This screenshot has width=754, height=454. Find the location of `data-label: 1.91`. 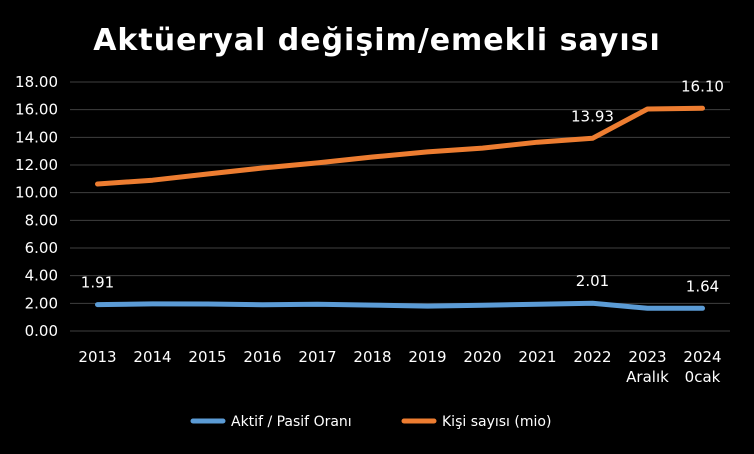

data-label: 1.91 is located at coordinates (97, 283).